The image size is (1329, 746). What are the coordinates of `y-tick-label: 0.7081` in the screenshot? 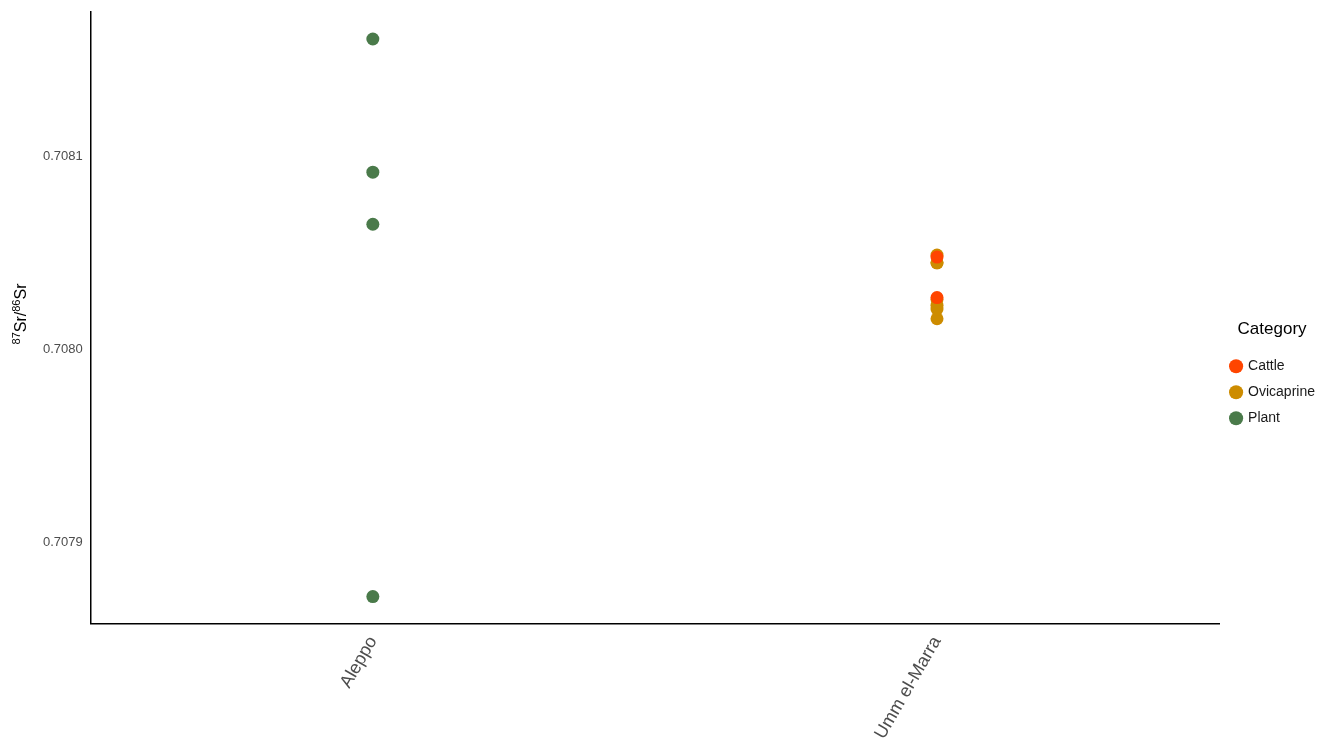 It's located at (63, 156).